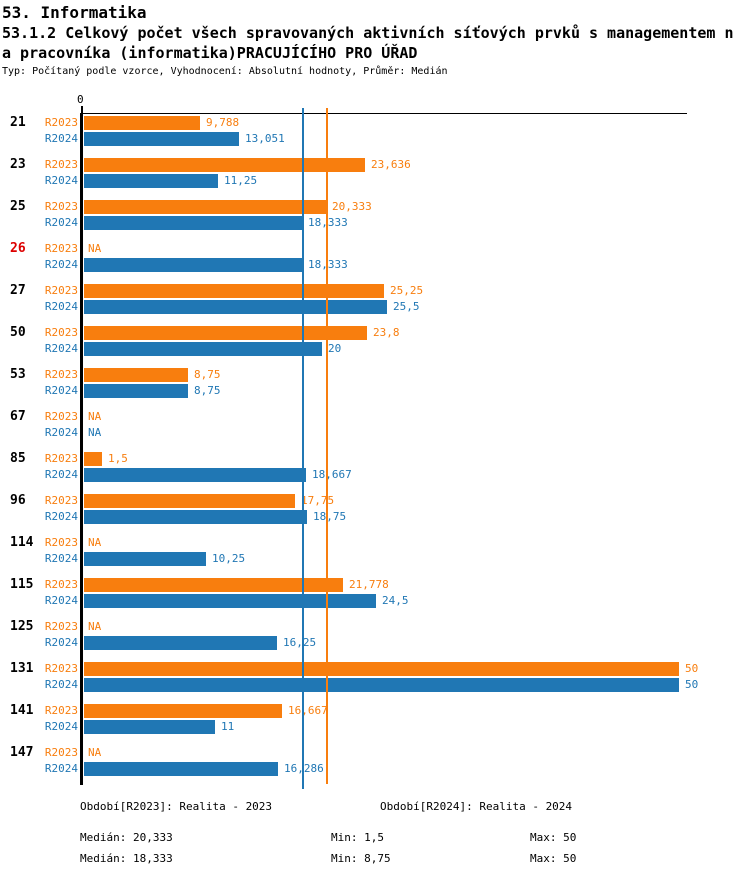  What do you see at coordinates (22, 710) in the screenshot?
I see `category-label: 141` at bounding box center [22, 710].